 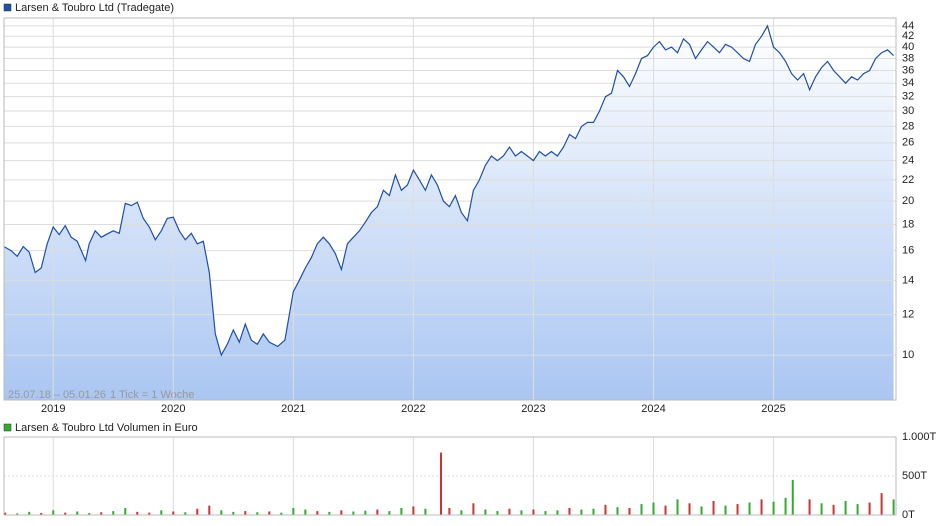 What do you see at coordinates (908, 515) in the screenshot?
I see `y-tick-label: 0T` at bounding box center [908, 515].